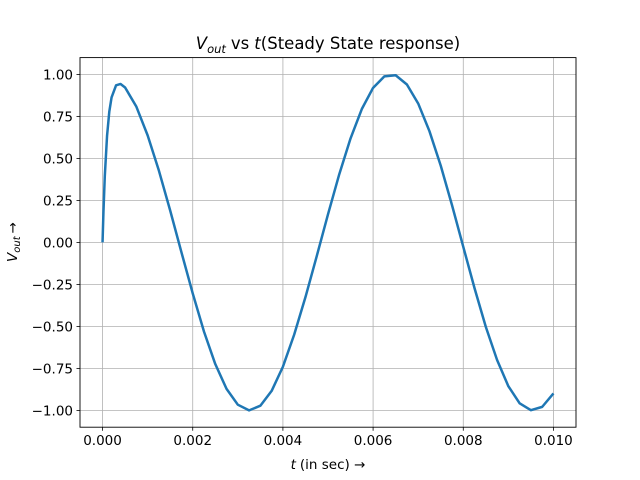  I want to click on y-tick-label: 1.00, so click(58, 75).